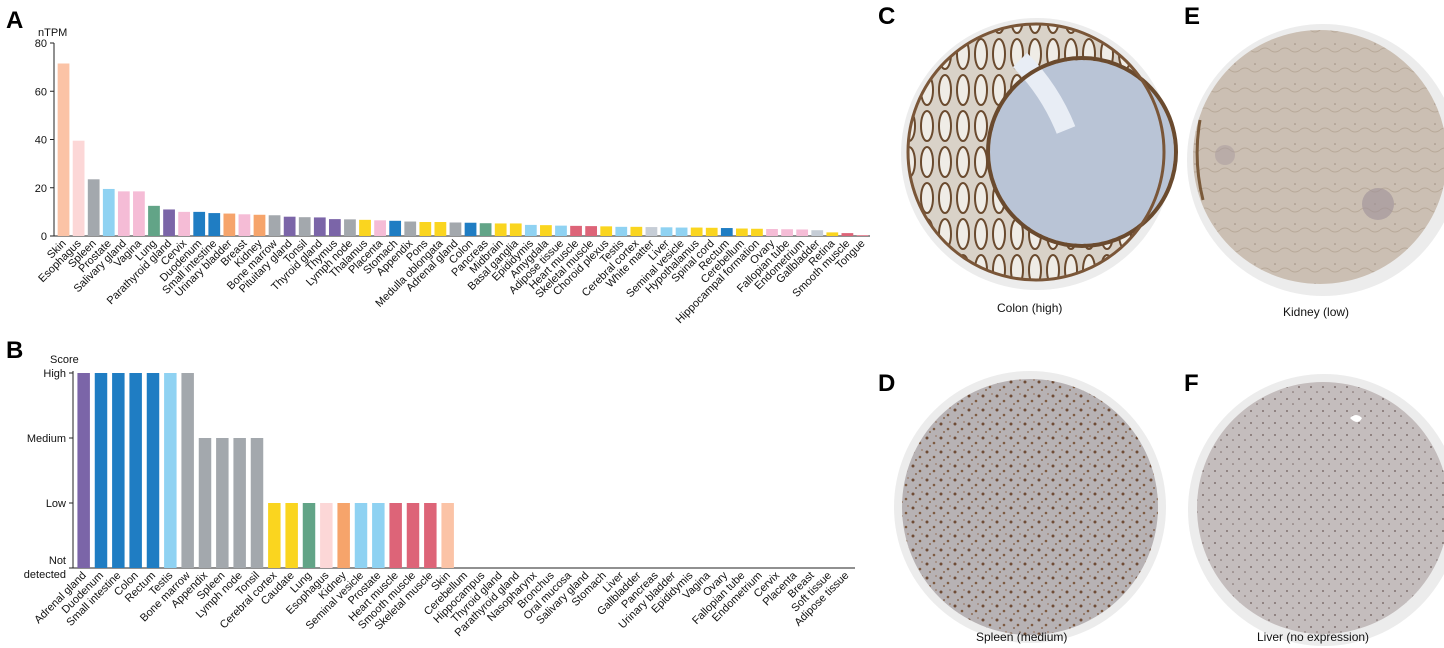 This screenshot has width=1444, height=648. Describe the element at coordinates (274, 225) in the screenshot. I see `bar-a-bone-marrow` at that location.